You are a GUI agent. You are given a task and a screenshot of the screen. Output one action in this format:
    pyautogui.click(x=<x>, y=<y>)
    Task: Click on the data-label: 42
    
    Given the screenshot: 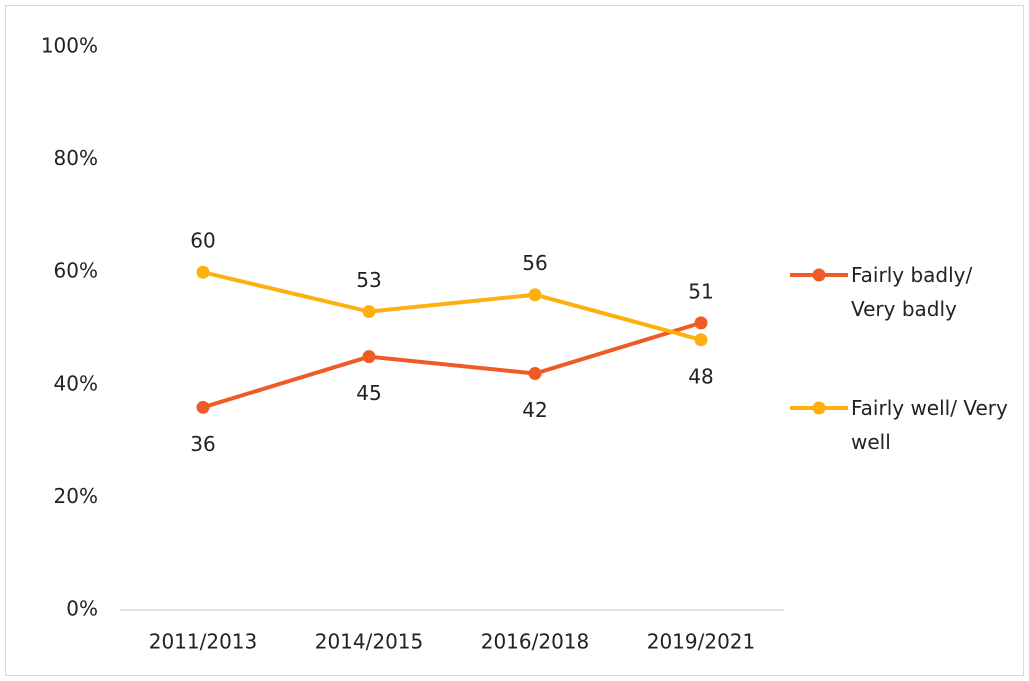 What is the action you would take?
    pyautogui.click(x=534, y=410)
    